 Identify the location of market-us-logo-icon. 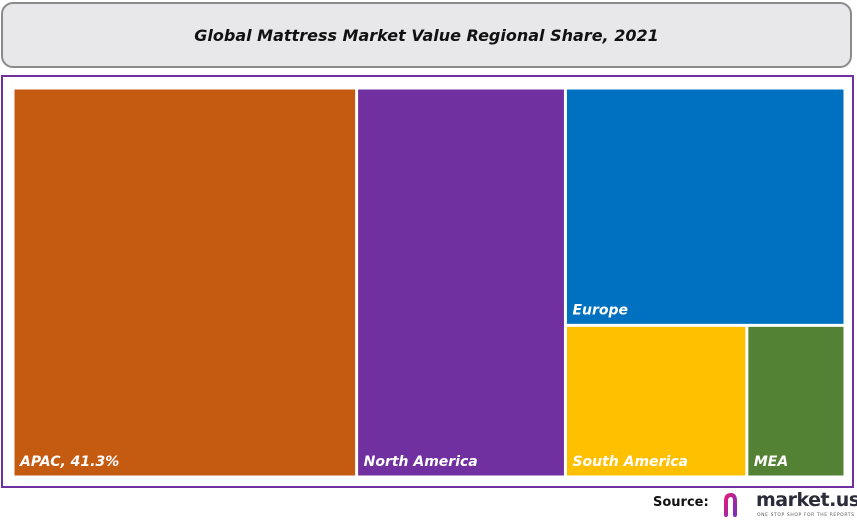
(737, 504).